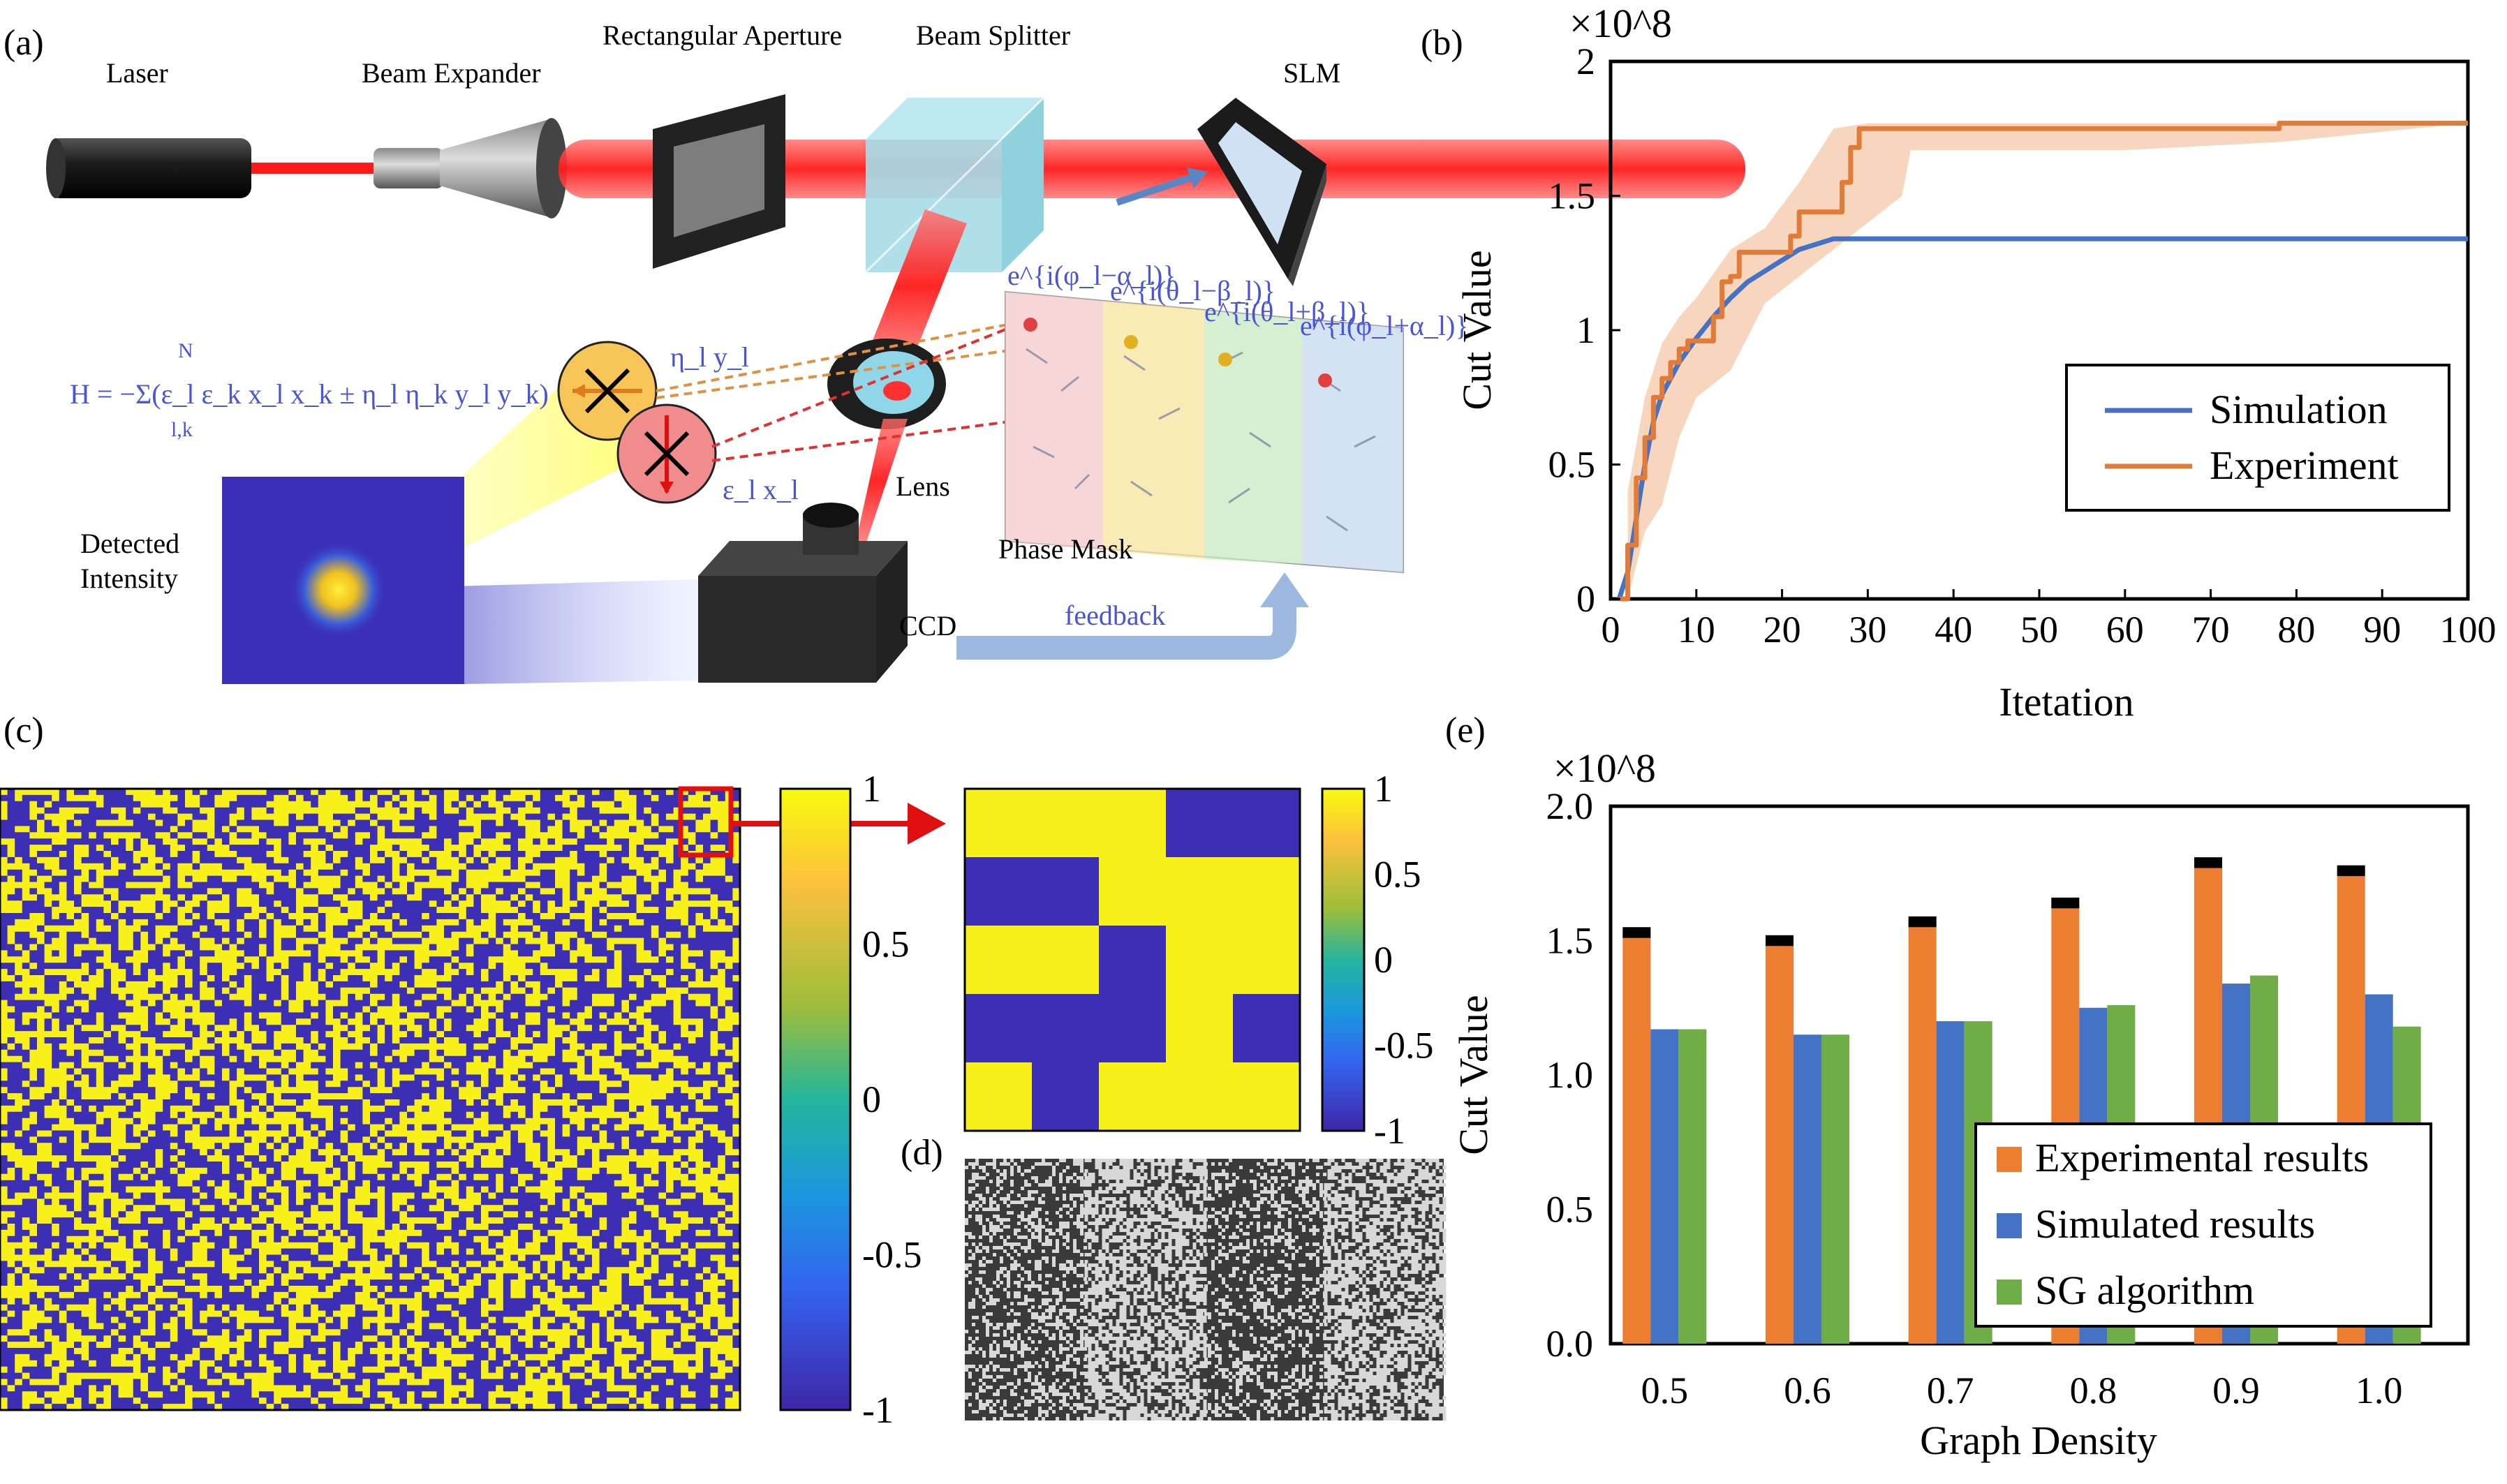 The image size is (2507, 1484). I want to click on slm-label: SLM, so click(1311, 73).